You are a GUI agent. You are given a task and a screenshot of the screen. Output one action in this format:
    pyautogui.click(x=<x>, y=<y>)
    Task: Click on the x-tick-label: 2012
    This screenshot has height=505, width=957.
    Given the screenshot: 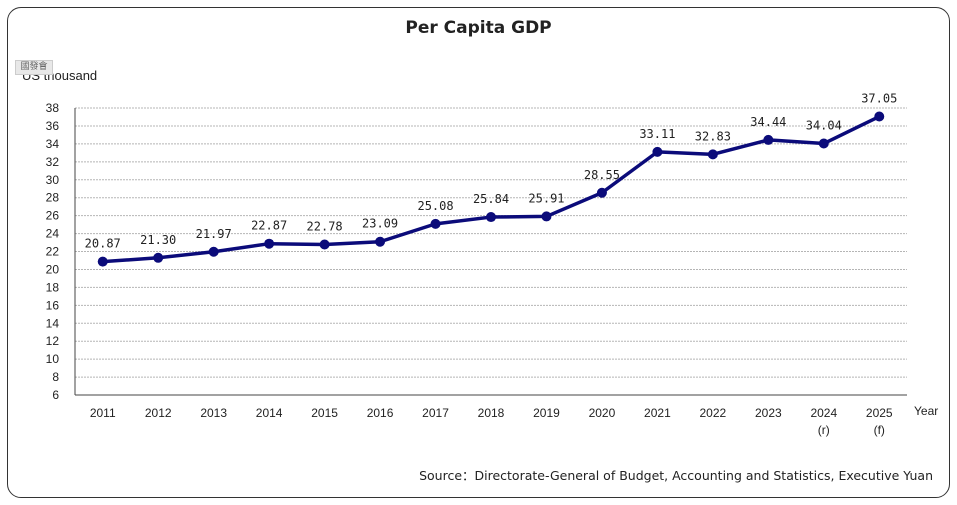 What is the action you would take?
    pyautogui.click(x=158, y=413)
    